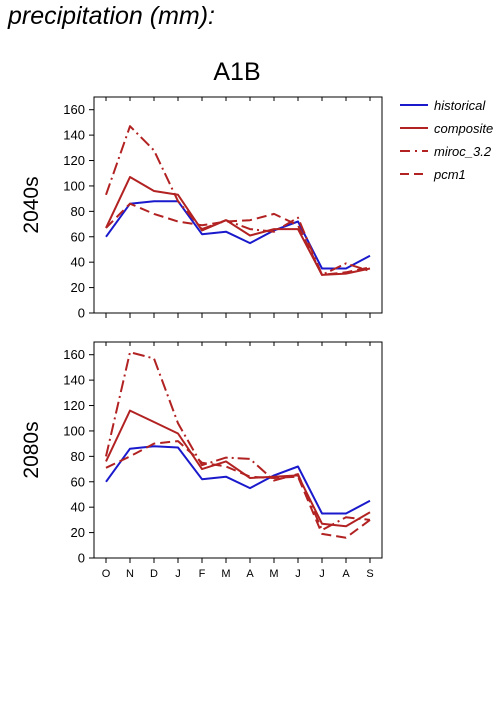 This screenshot has height=709, width=501. I want to click on x-tick-label: N, so click(130, 574).